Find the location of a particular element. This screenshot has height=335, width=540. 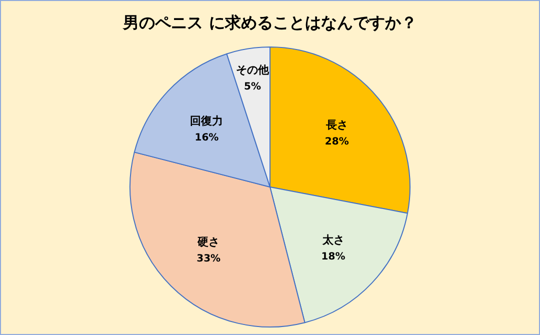

data-label: 16% is located at coordinates (206, 138).